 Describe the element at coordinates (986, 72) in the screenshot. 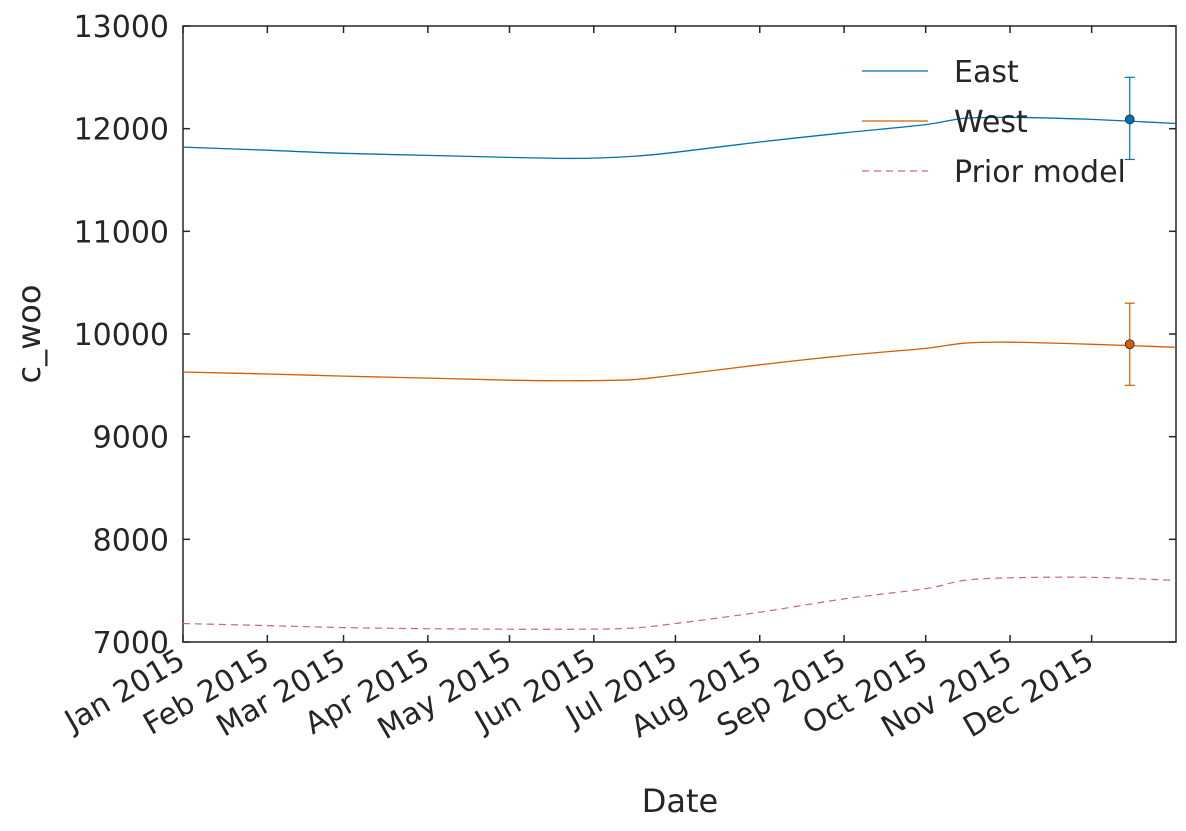

I see `legend-label: East` at that location.